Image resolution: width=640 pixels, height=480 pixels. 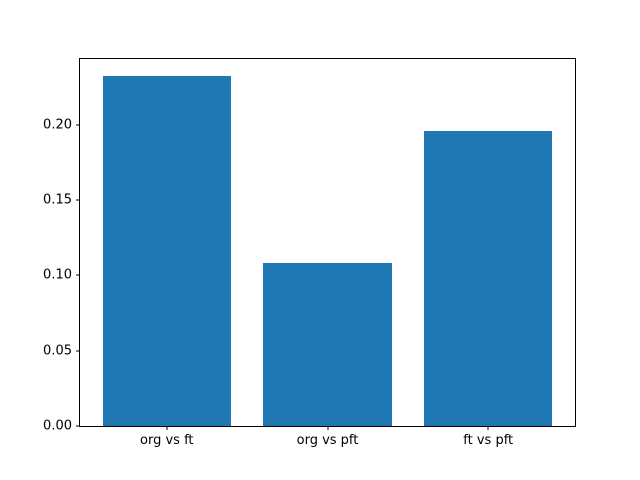 What do you see at coordinates (57, 200) in the screenshot?
I see `y-tick-label: 0.15` at bounding box center [57, 200].